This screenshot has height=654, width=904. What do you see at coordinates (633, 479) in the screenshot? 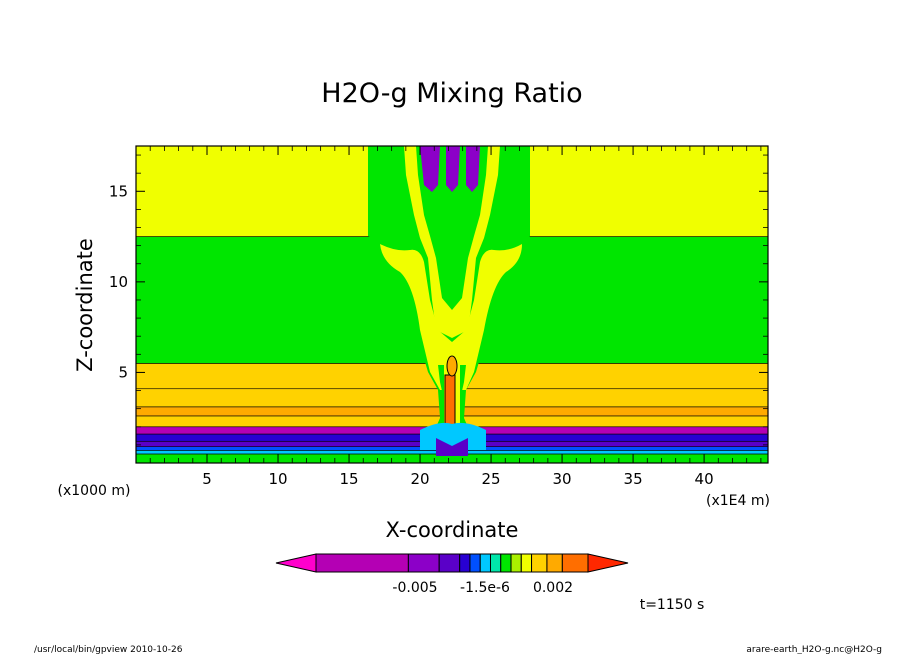
I see `x-tick-label: 35` at bounding box center [633, 479].